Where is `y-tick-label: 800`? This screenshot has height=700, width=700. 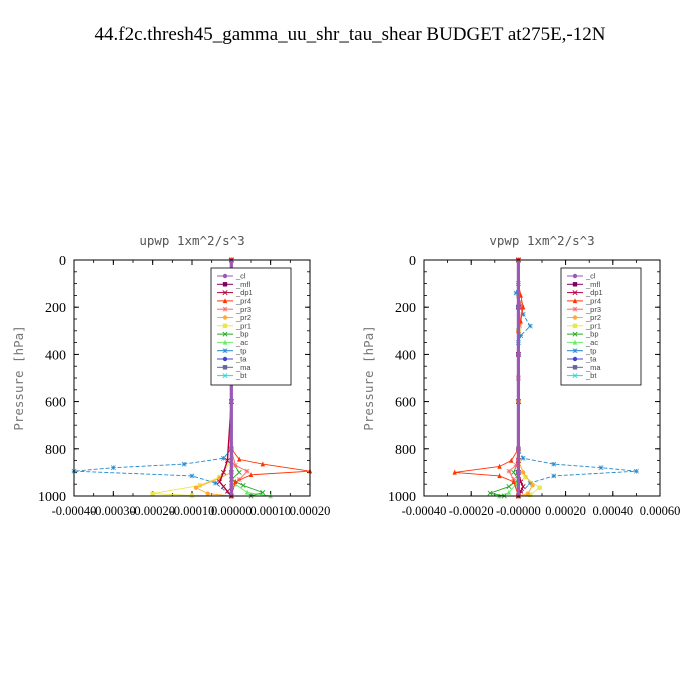
y-tick-label: 800 is located at coordinates (405, 450).